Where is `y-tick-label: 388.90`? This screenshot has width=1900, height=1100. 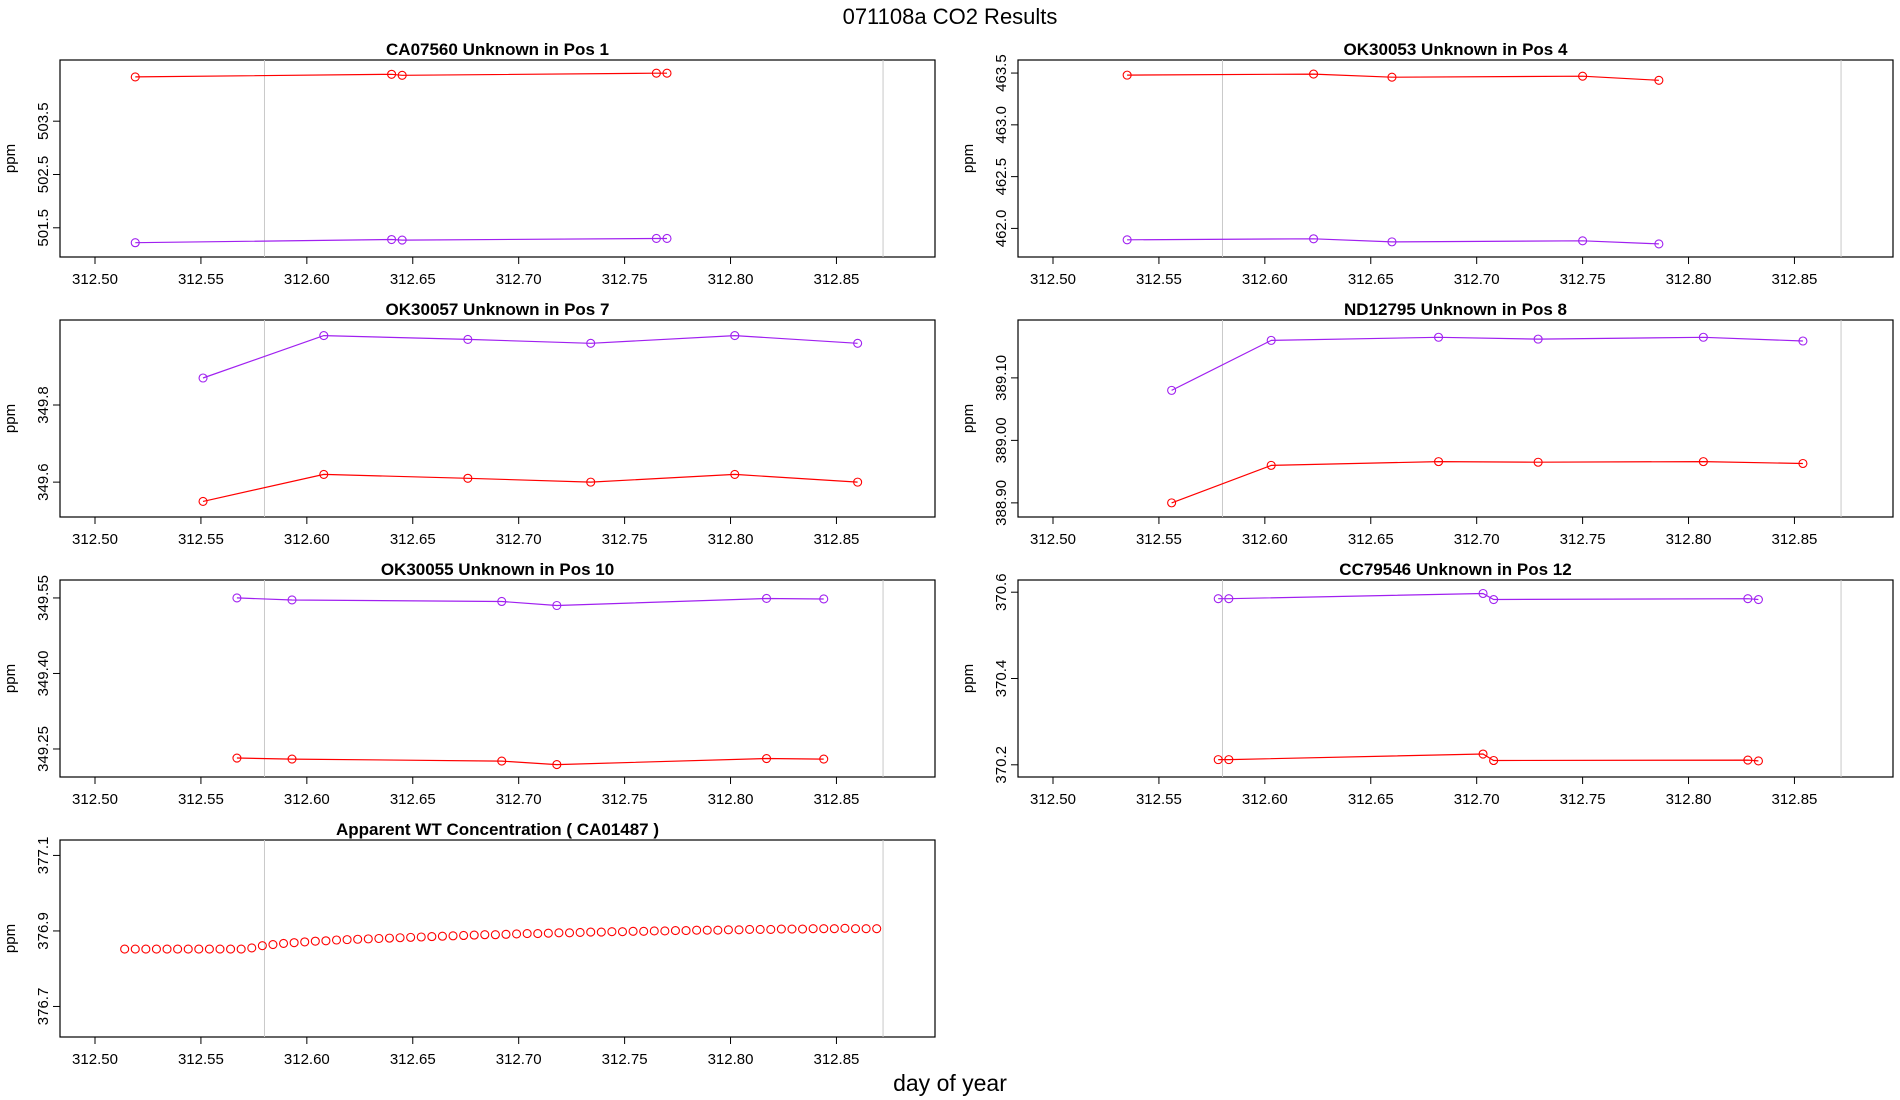
y-tick-label: 388.90 is located at coordinates (1001, 503).